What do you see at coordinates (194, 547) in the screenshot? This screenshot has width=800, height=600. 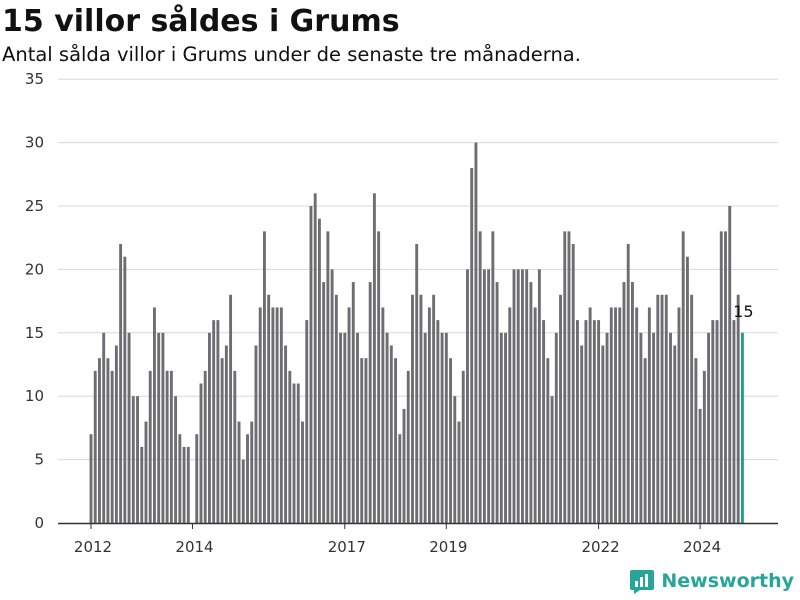 I see `x-tick-label: 2014` at bounding box center [194, 547].